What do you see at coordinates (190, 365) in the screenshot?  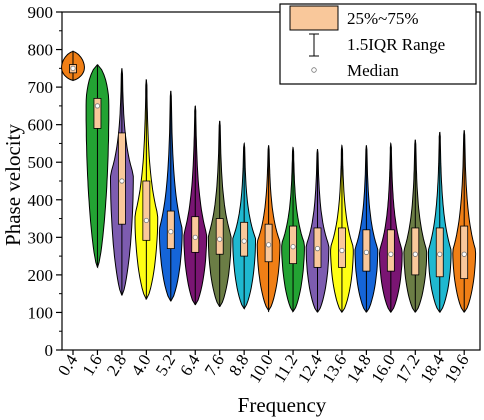 I see `x-tick-label: 6.4` at bounding box center [190, 365].